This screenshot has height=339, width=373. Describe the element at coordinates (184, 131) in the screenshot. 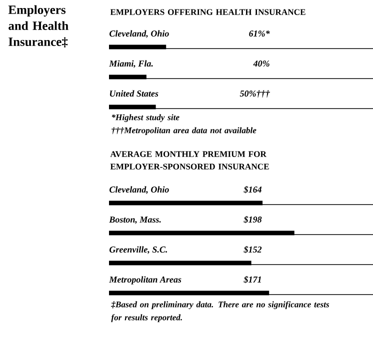

I see `text: †††Metropolitan area data not available` at that location.